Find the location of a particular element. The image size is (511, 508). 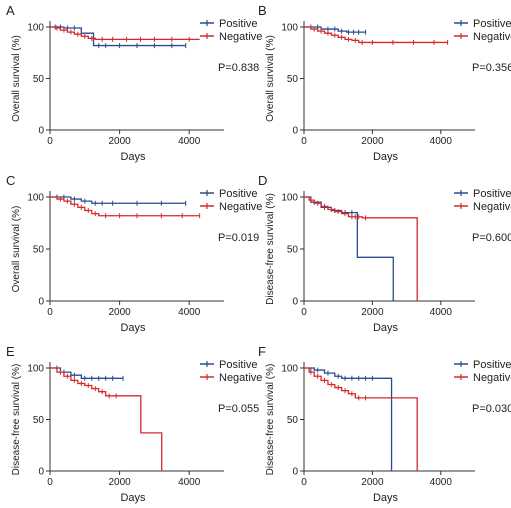

p-value-annotation: P=0.356 is located at coordinates (491, 68).